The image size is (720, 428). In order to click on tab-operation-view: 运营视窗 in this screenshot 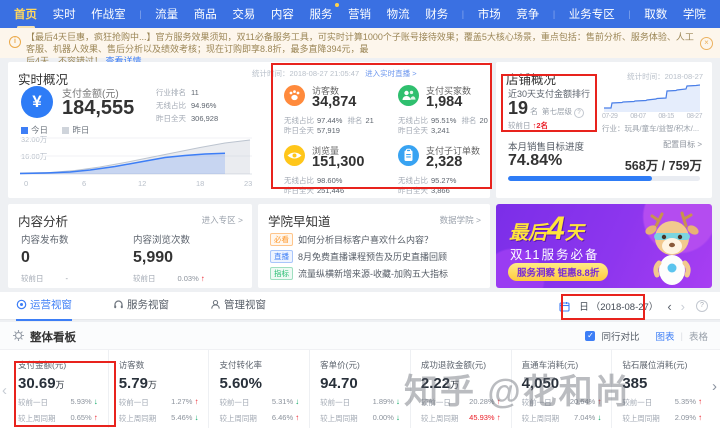, I will do `click(44, 306)`.